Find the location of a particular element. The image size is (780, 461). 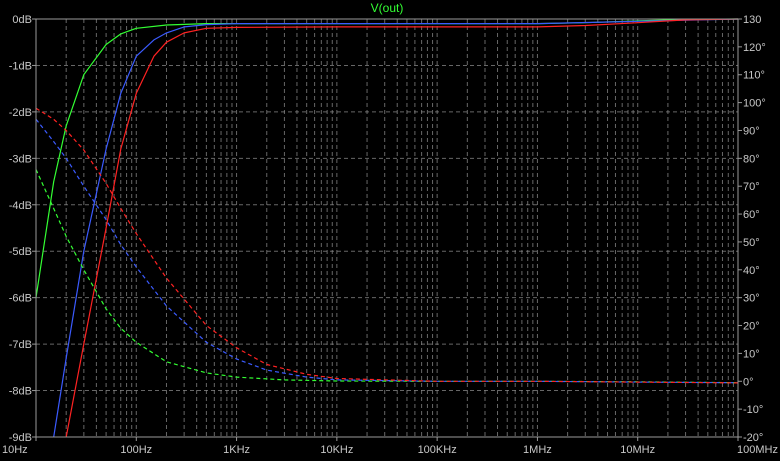

right-tick-label: 100° is located at coordinates (754, 104).